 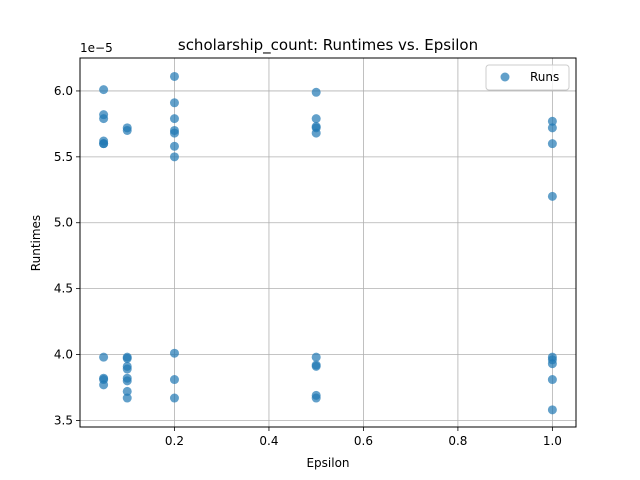 What do you see at coordinates (63, 223) in the screenshot?
I see `y-tick-label: 5.0` at bounding box center [63, 223].